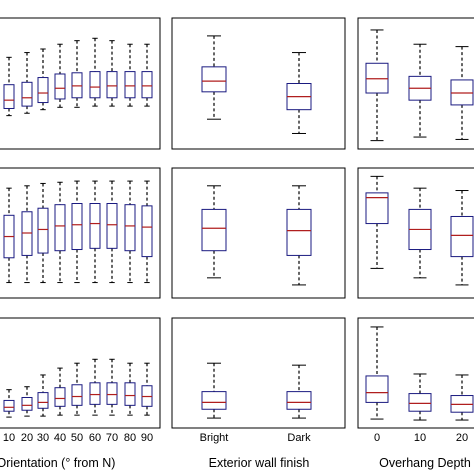  I want to click on panel-row3-overhang, so click(415, 373).